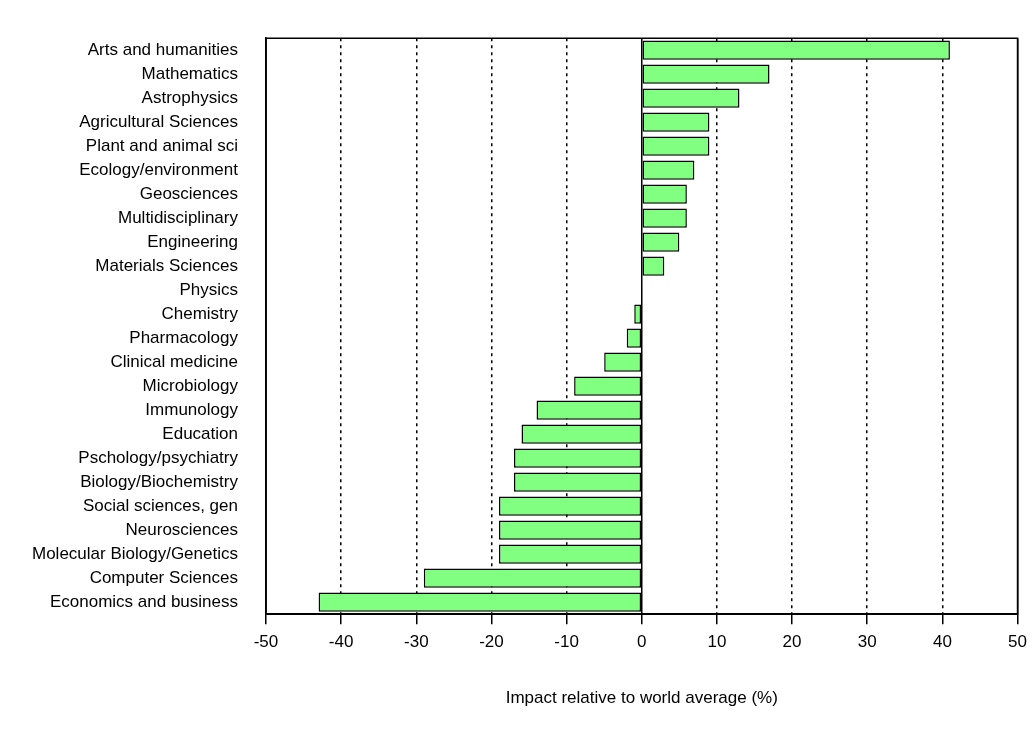  What do you see at coordinates (416, 642) in the screenshot?
I see `x-tick-label: -30` at bounding box center [416, 642].